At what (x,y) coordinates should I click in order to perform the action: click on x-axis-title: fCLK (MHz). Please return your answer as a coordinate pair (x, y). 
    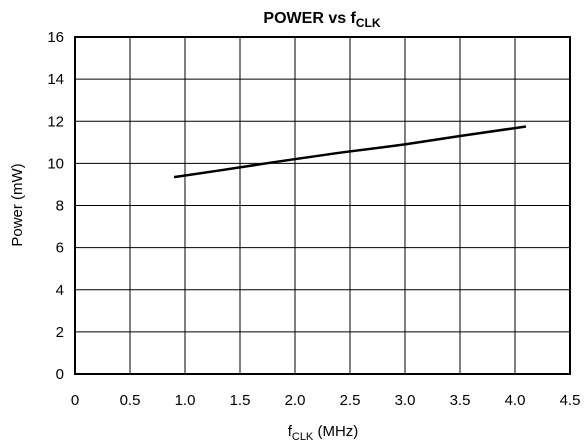
    Looking at the image, I should click on (323, 433).